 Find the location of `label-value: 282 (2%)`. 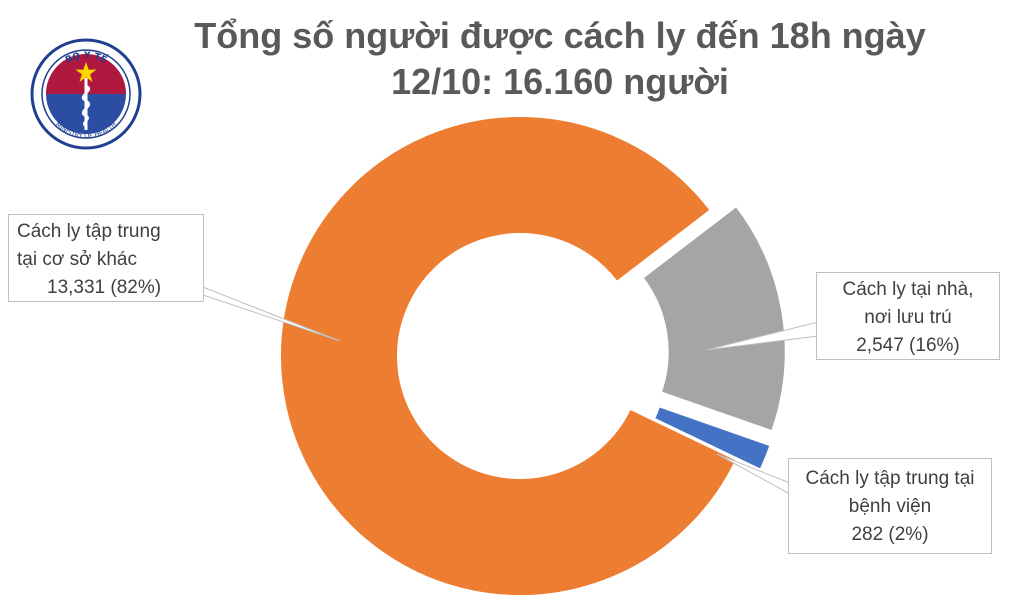

label-value: 282 (2%) is located at coordinates (890, 534).